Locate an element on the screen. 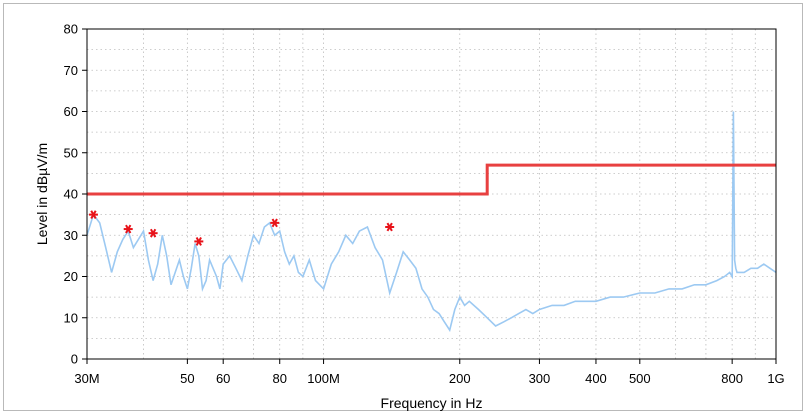 The width and height of the screenshot is (809, 418). y-tick-label: 60 is located at coordinates (71, 111).